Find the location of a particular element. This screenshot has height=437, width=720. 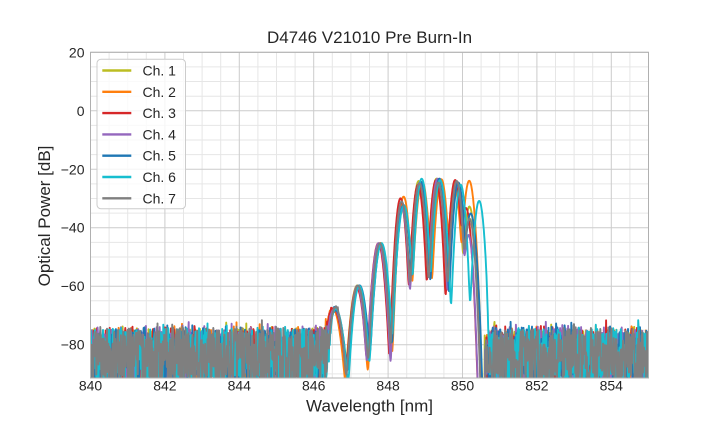

svg-text: Ch. 4 is located at coordinates (160, 134).